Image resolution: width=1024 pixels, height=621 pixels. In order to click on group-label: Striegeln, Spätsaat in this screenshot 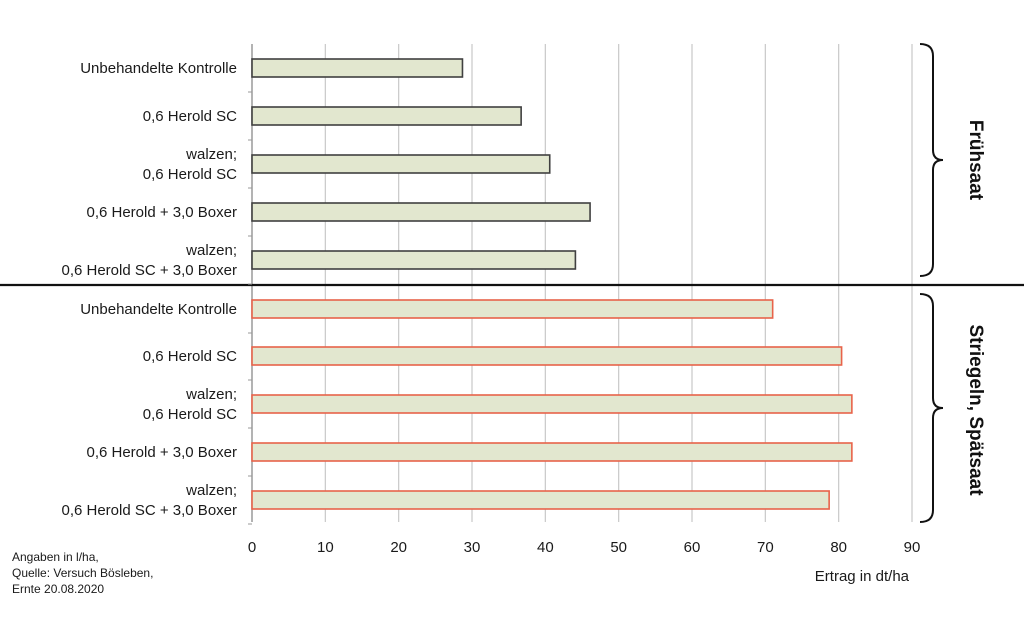, I will do `click(975, 410)`.